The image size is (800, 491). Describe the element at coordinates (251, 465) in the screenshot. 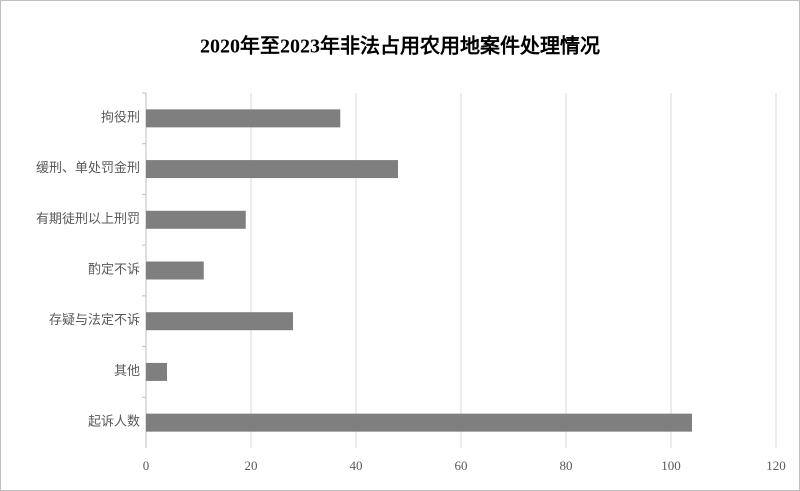

I see `x-tick-label: 20` at that location.